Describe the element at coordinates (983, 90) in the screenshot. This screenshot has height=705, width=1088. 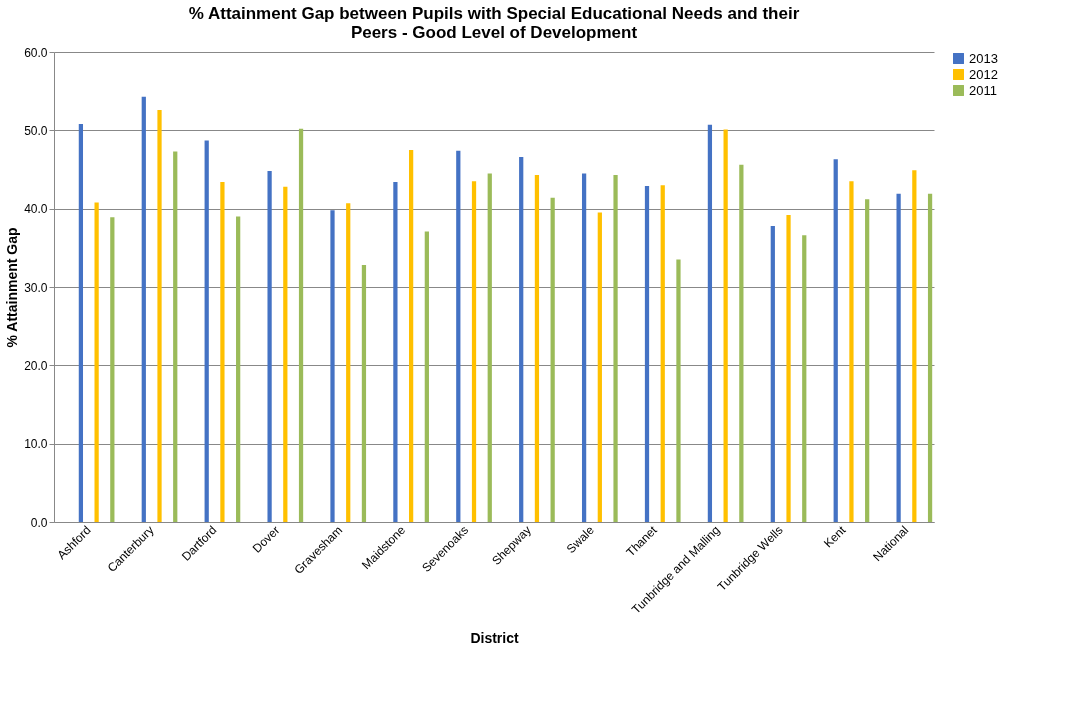
I see `legend-label: 2011` at that location.